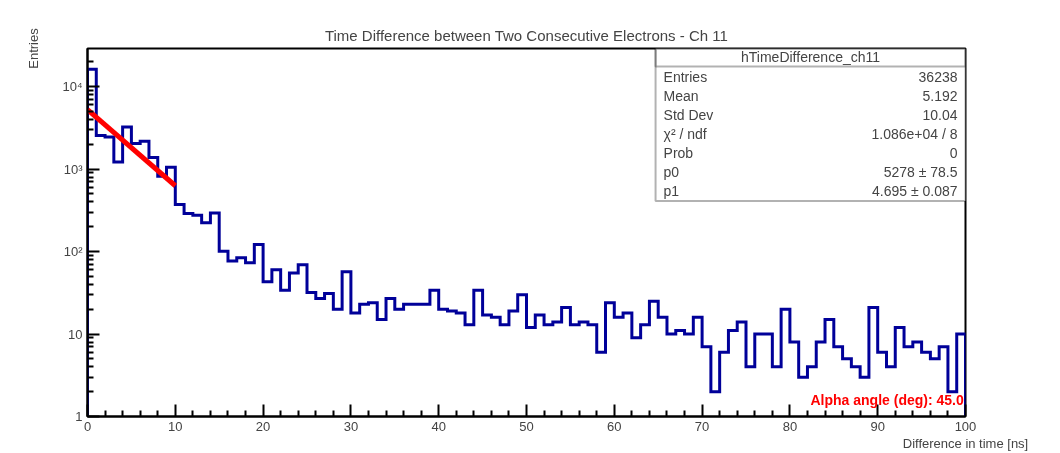  What do you see at coordinates (965, 426) in the screenshot?
I see `x-tick-label: 100` at bounding box center [965, 426].